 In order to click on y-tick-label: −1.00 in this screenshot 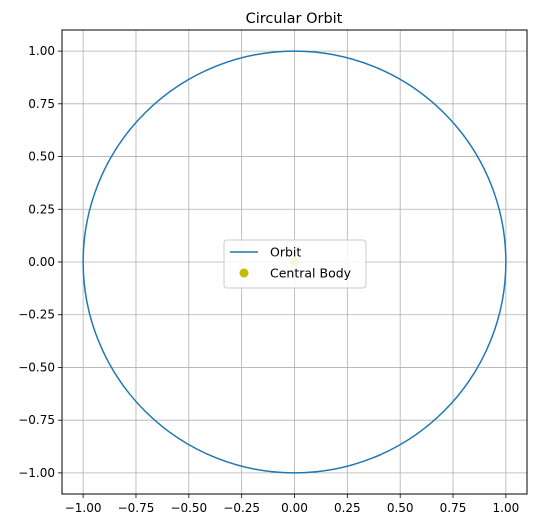, I will do `click(36, 473)`.